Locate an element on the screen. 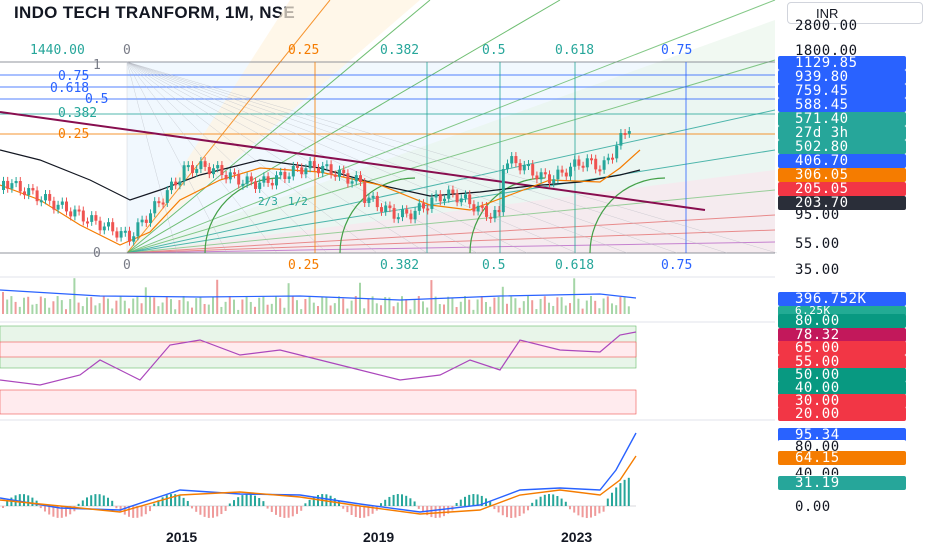  rsi-badge: 40.00 is located at coordinates (842, 388).